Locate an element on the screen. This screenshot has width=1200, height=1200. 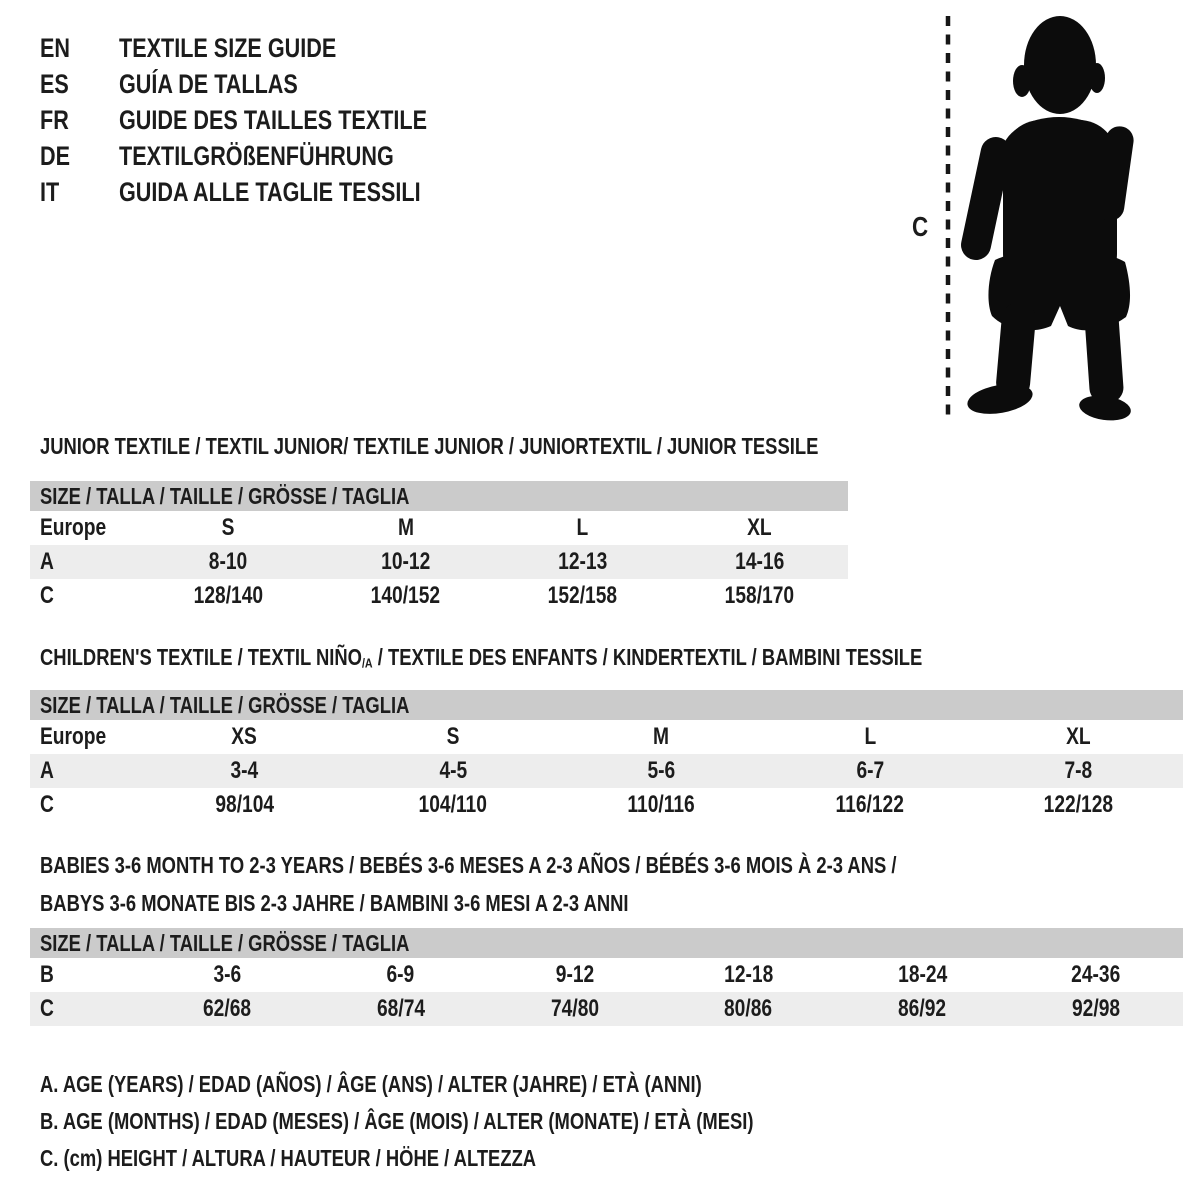
table-cell: 68/74 is located at coordinates (401, 1009).